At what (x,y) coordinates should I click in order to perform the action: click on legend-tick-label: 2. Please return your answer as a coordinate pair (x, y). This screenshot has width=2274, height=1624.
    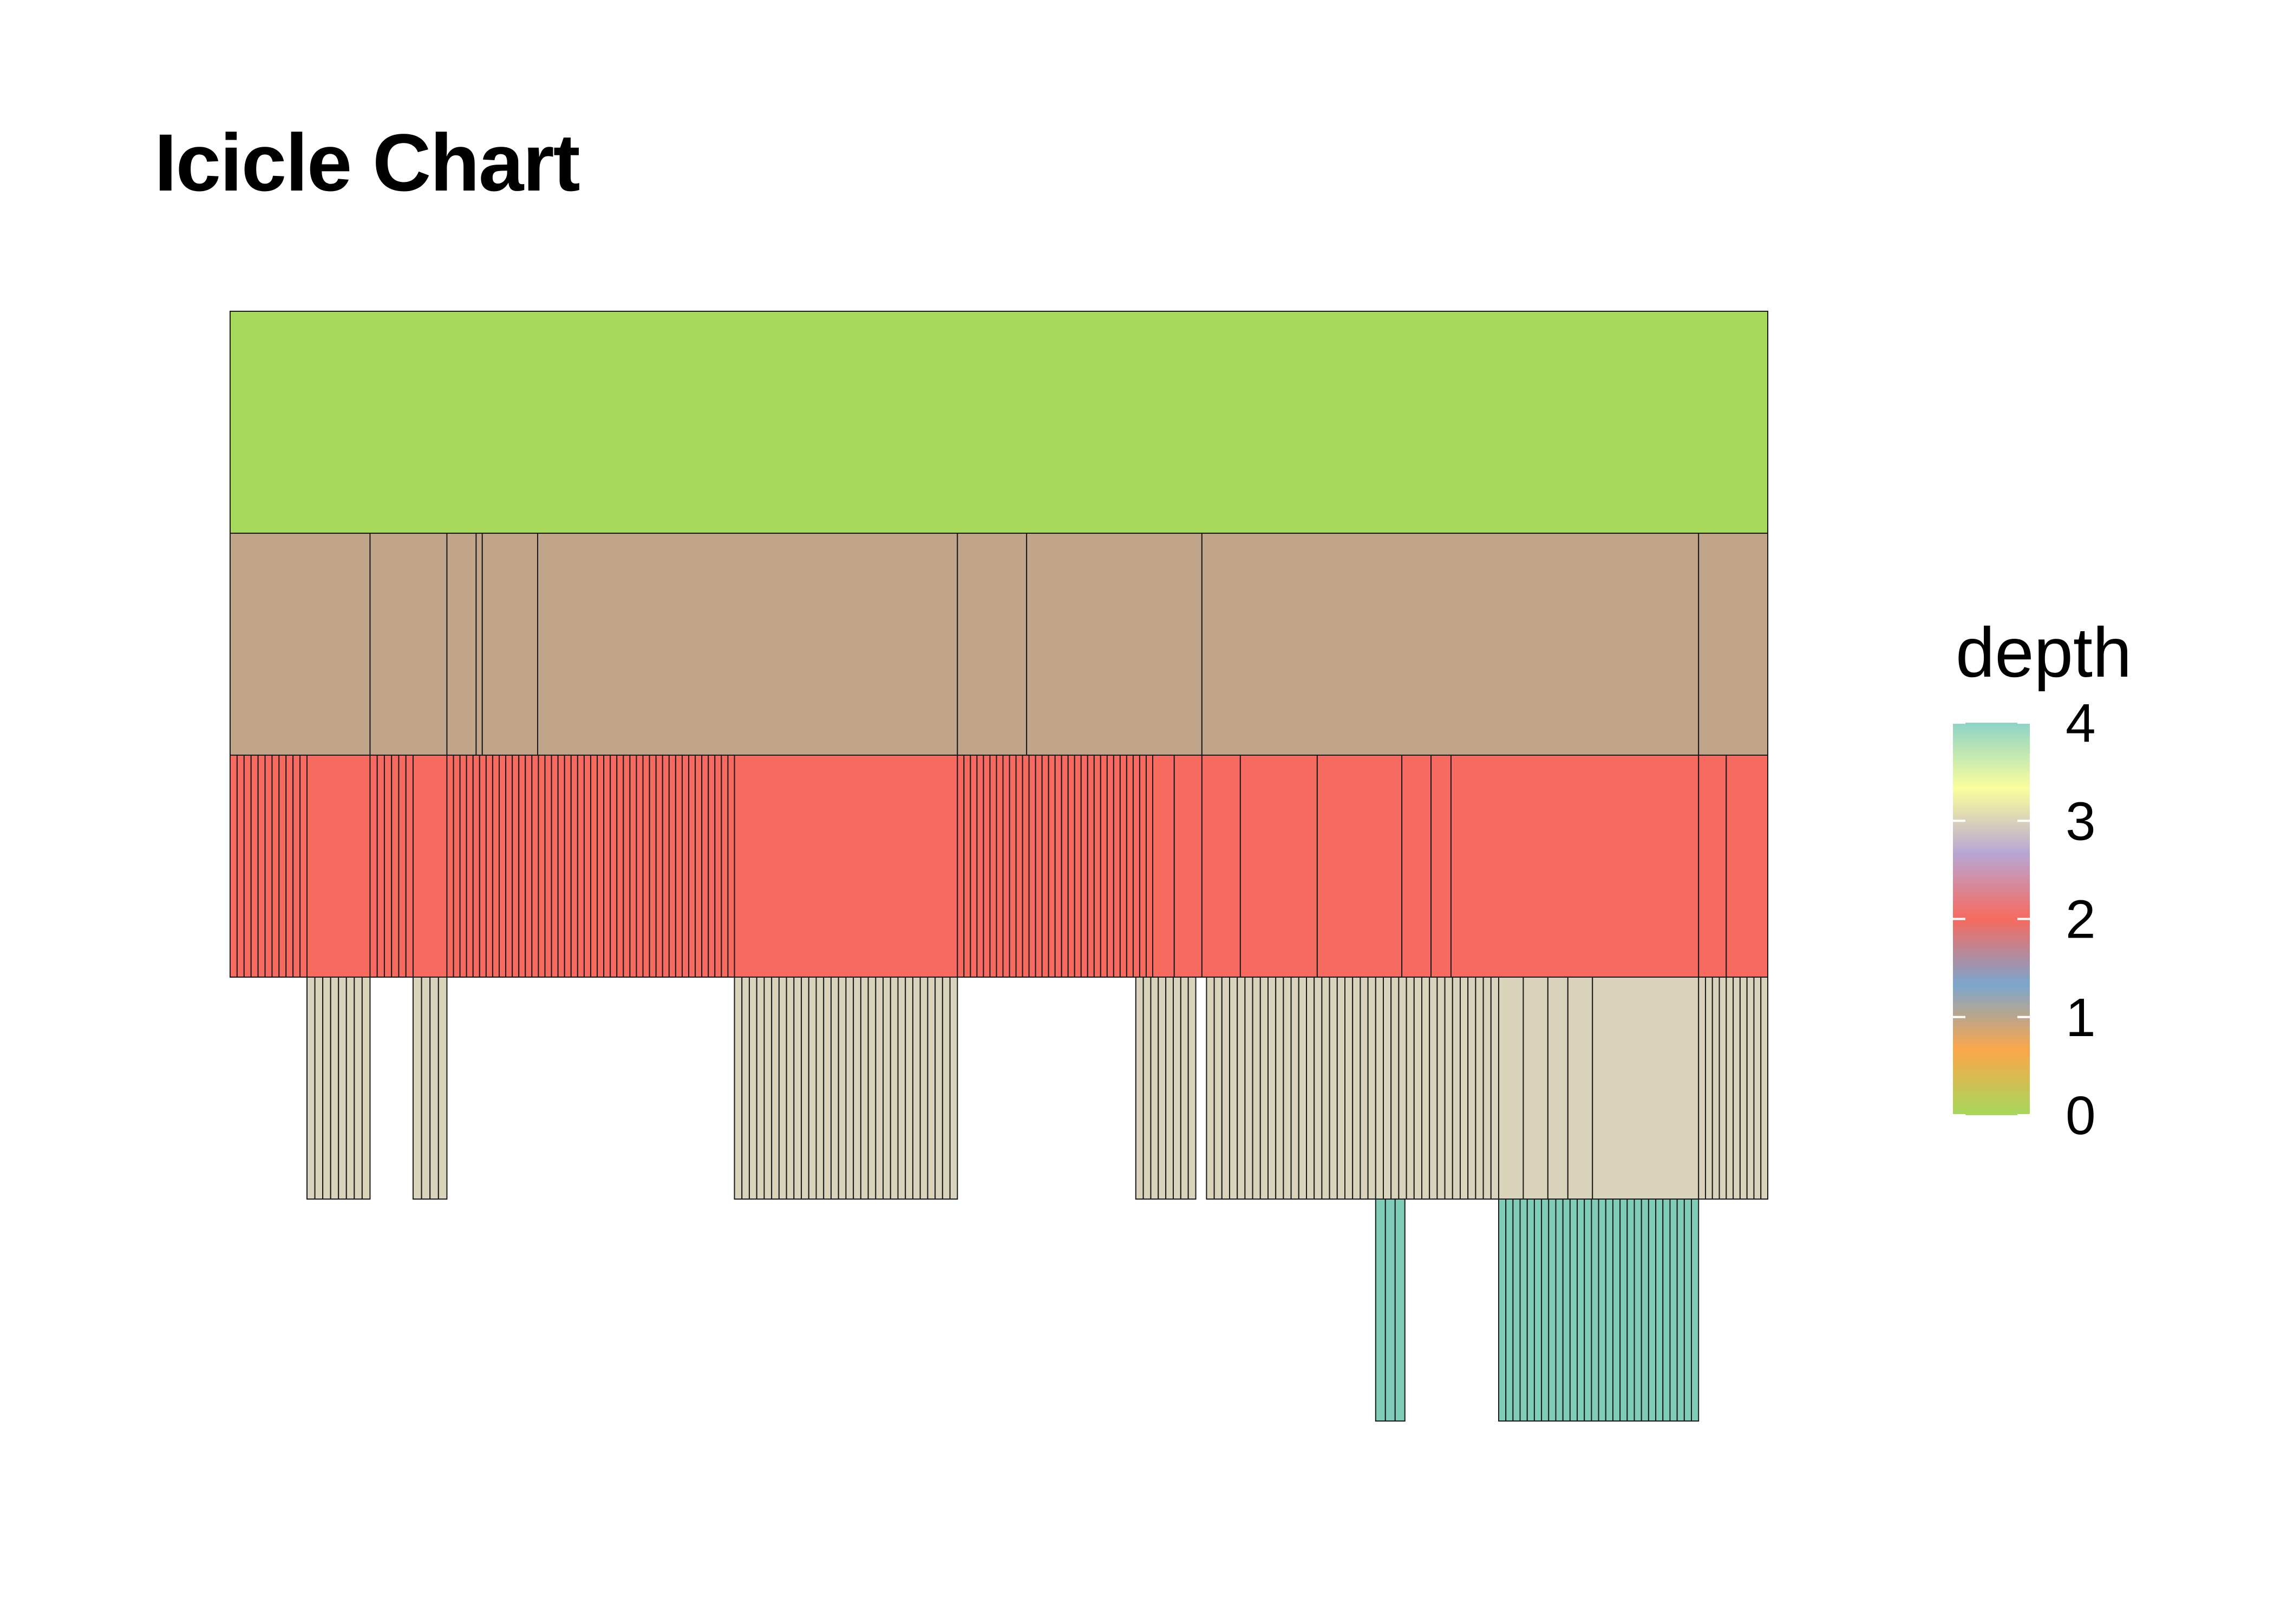
    Looking at the image, I should click on (2081, 919).